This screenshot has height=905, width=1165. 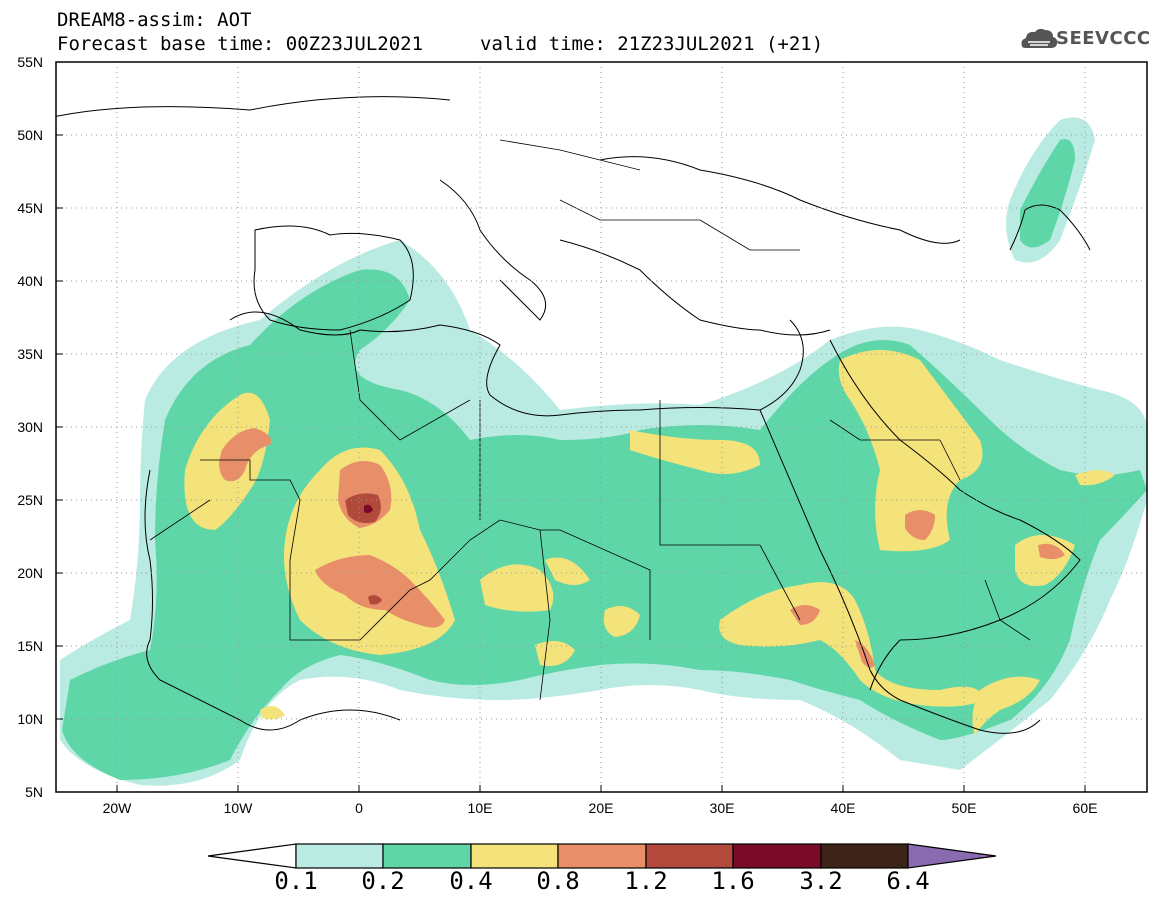 What do you see at coordinates (30, 500) in the screenshot?
I see `lat-label: 25N` at bounding box center [30, 500].